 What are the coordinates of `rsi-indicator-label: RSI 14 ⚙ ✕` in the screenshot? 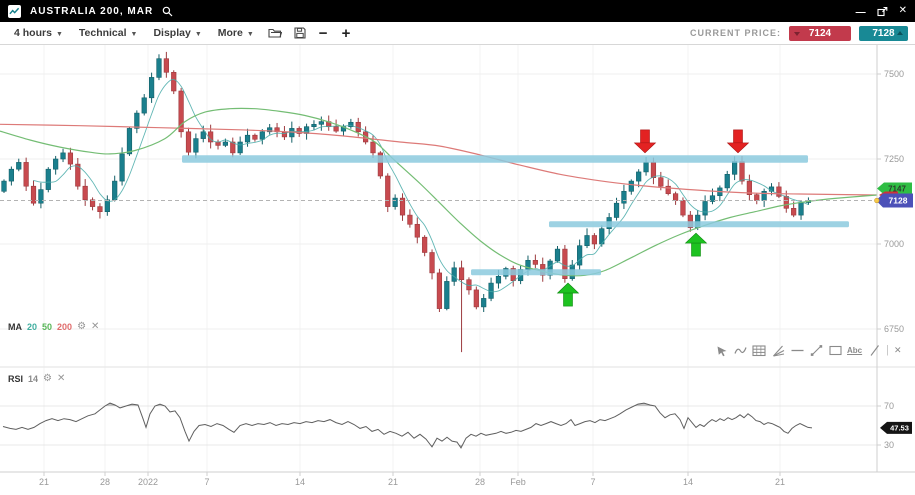 It's located at (37, 379).